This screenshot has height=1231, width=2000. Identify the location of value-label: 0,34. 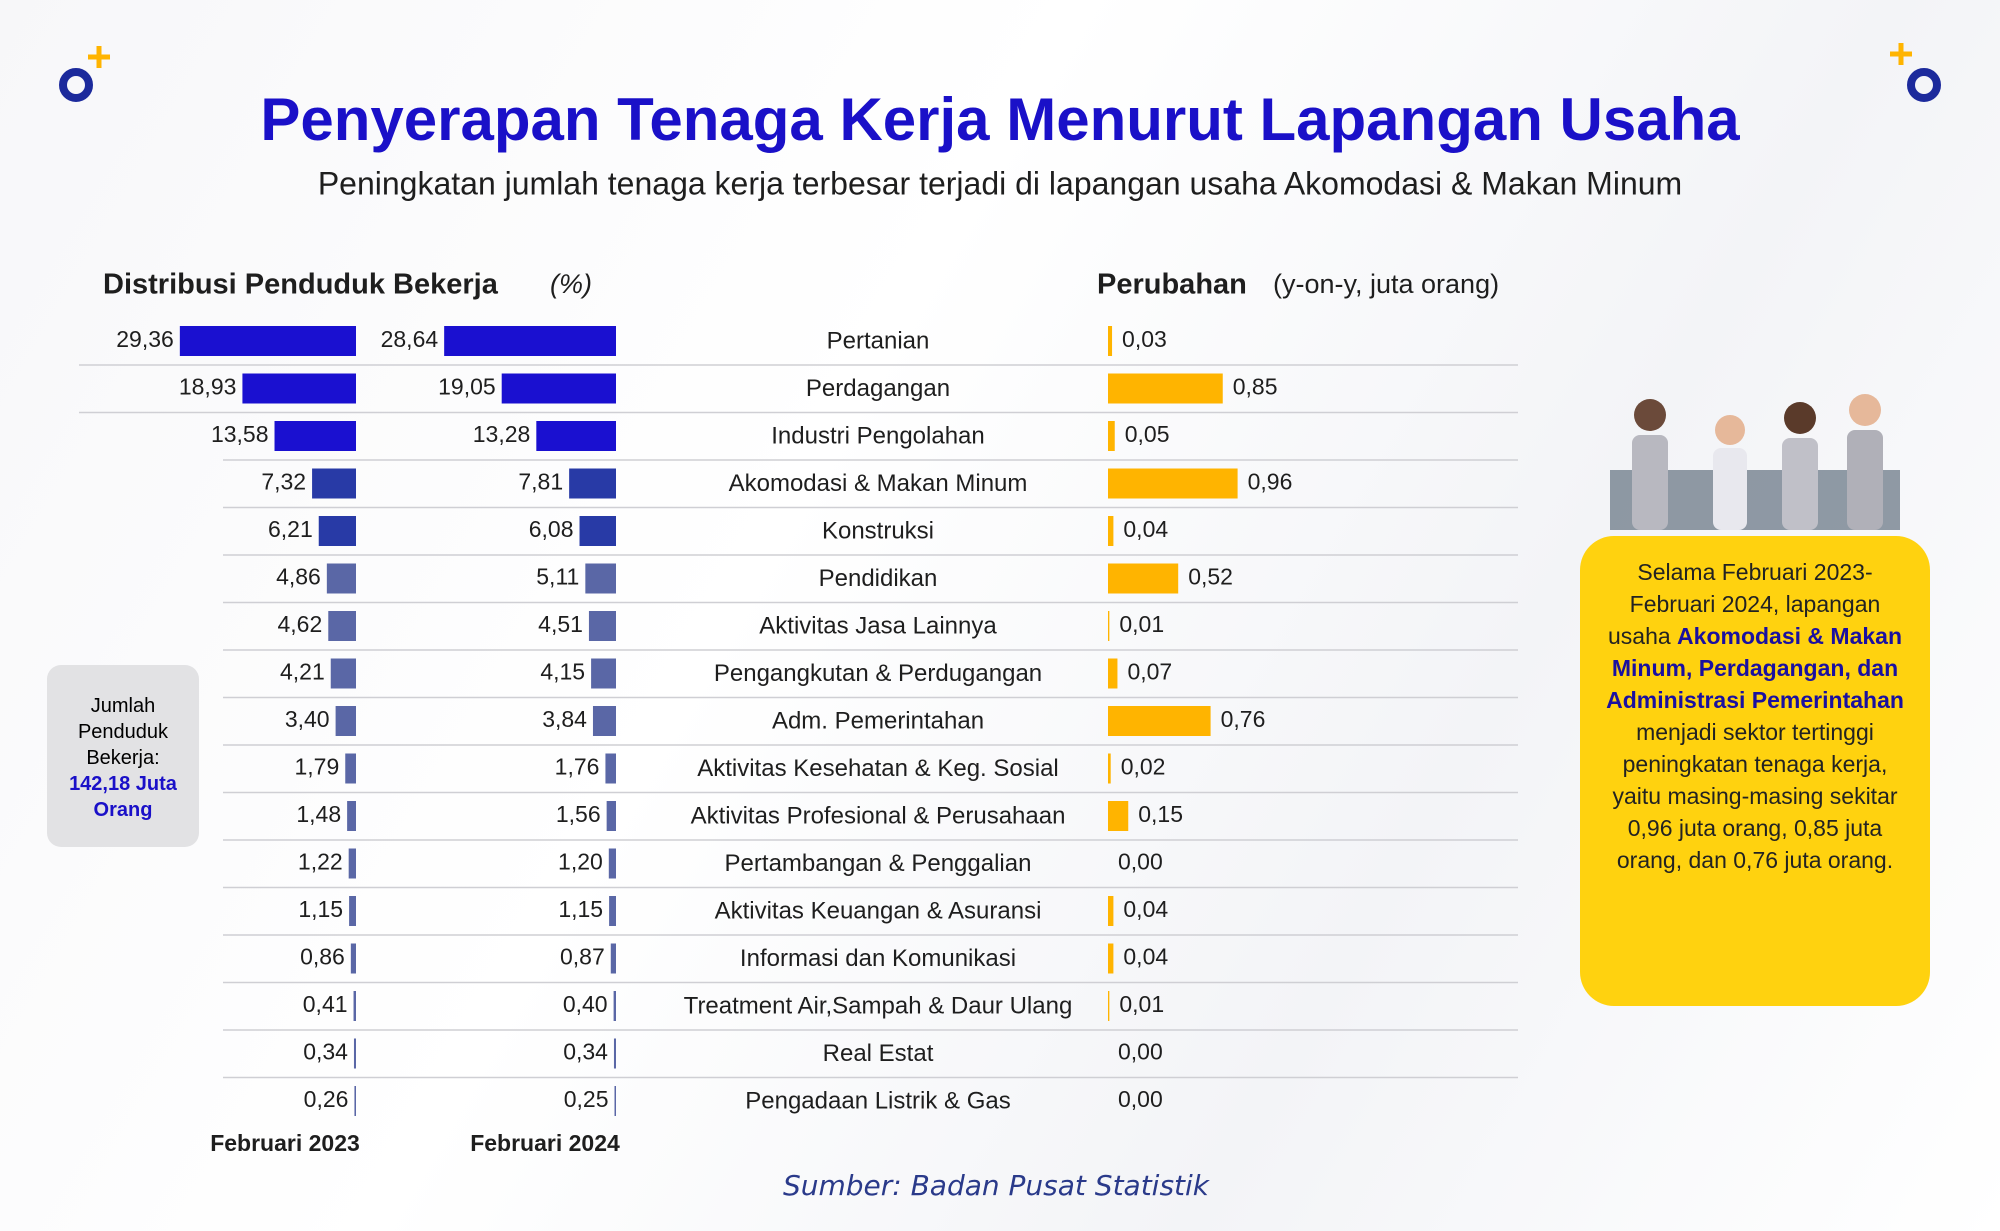
(585, 1052).